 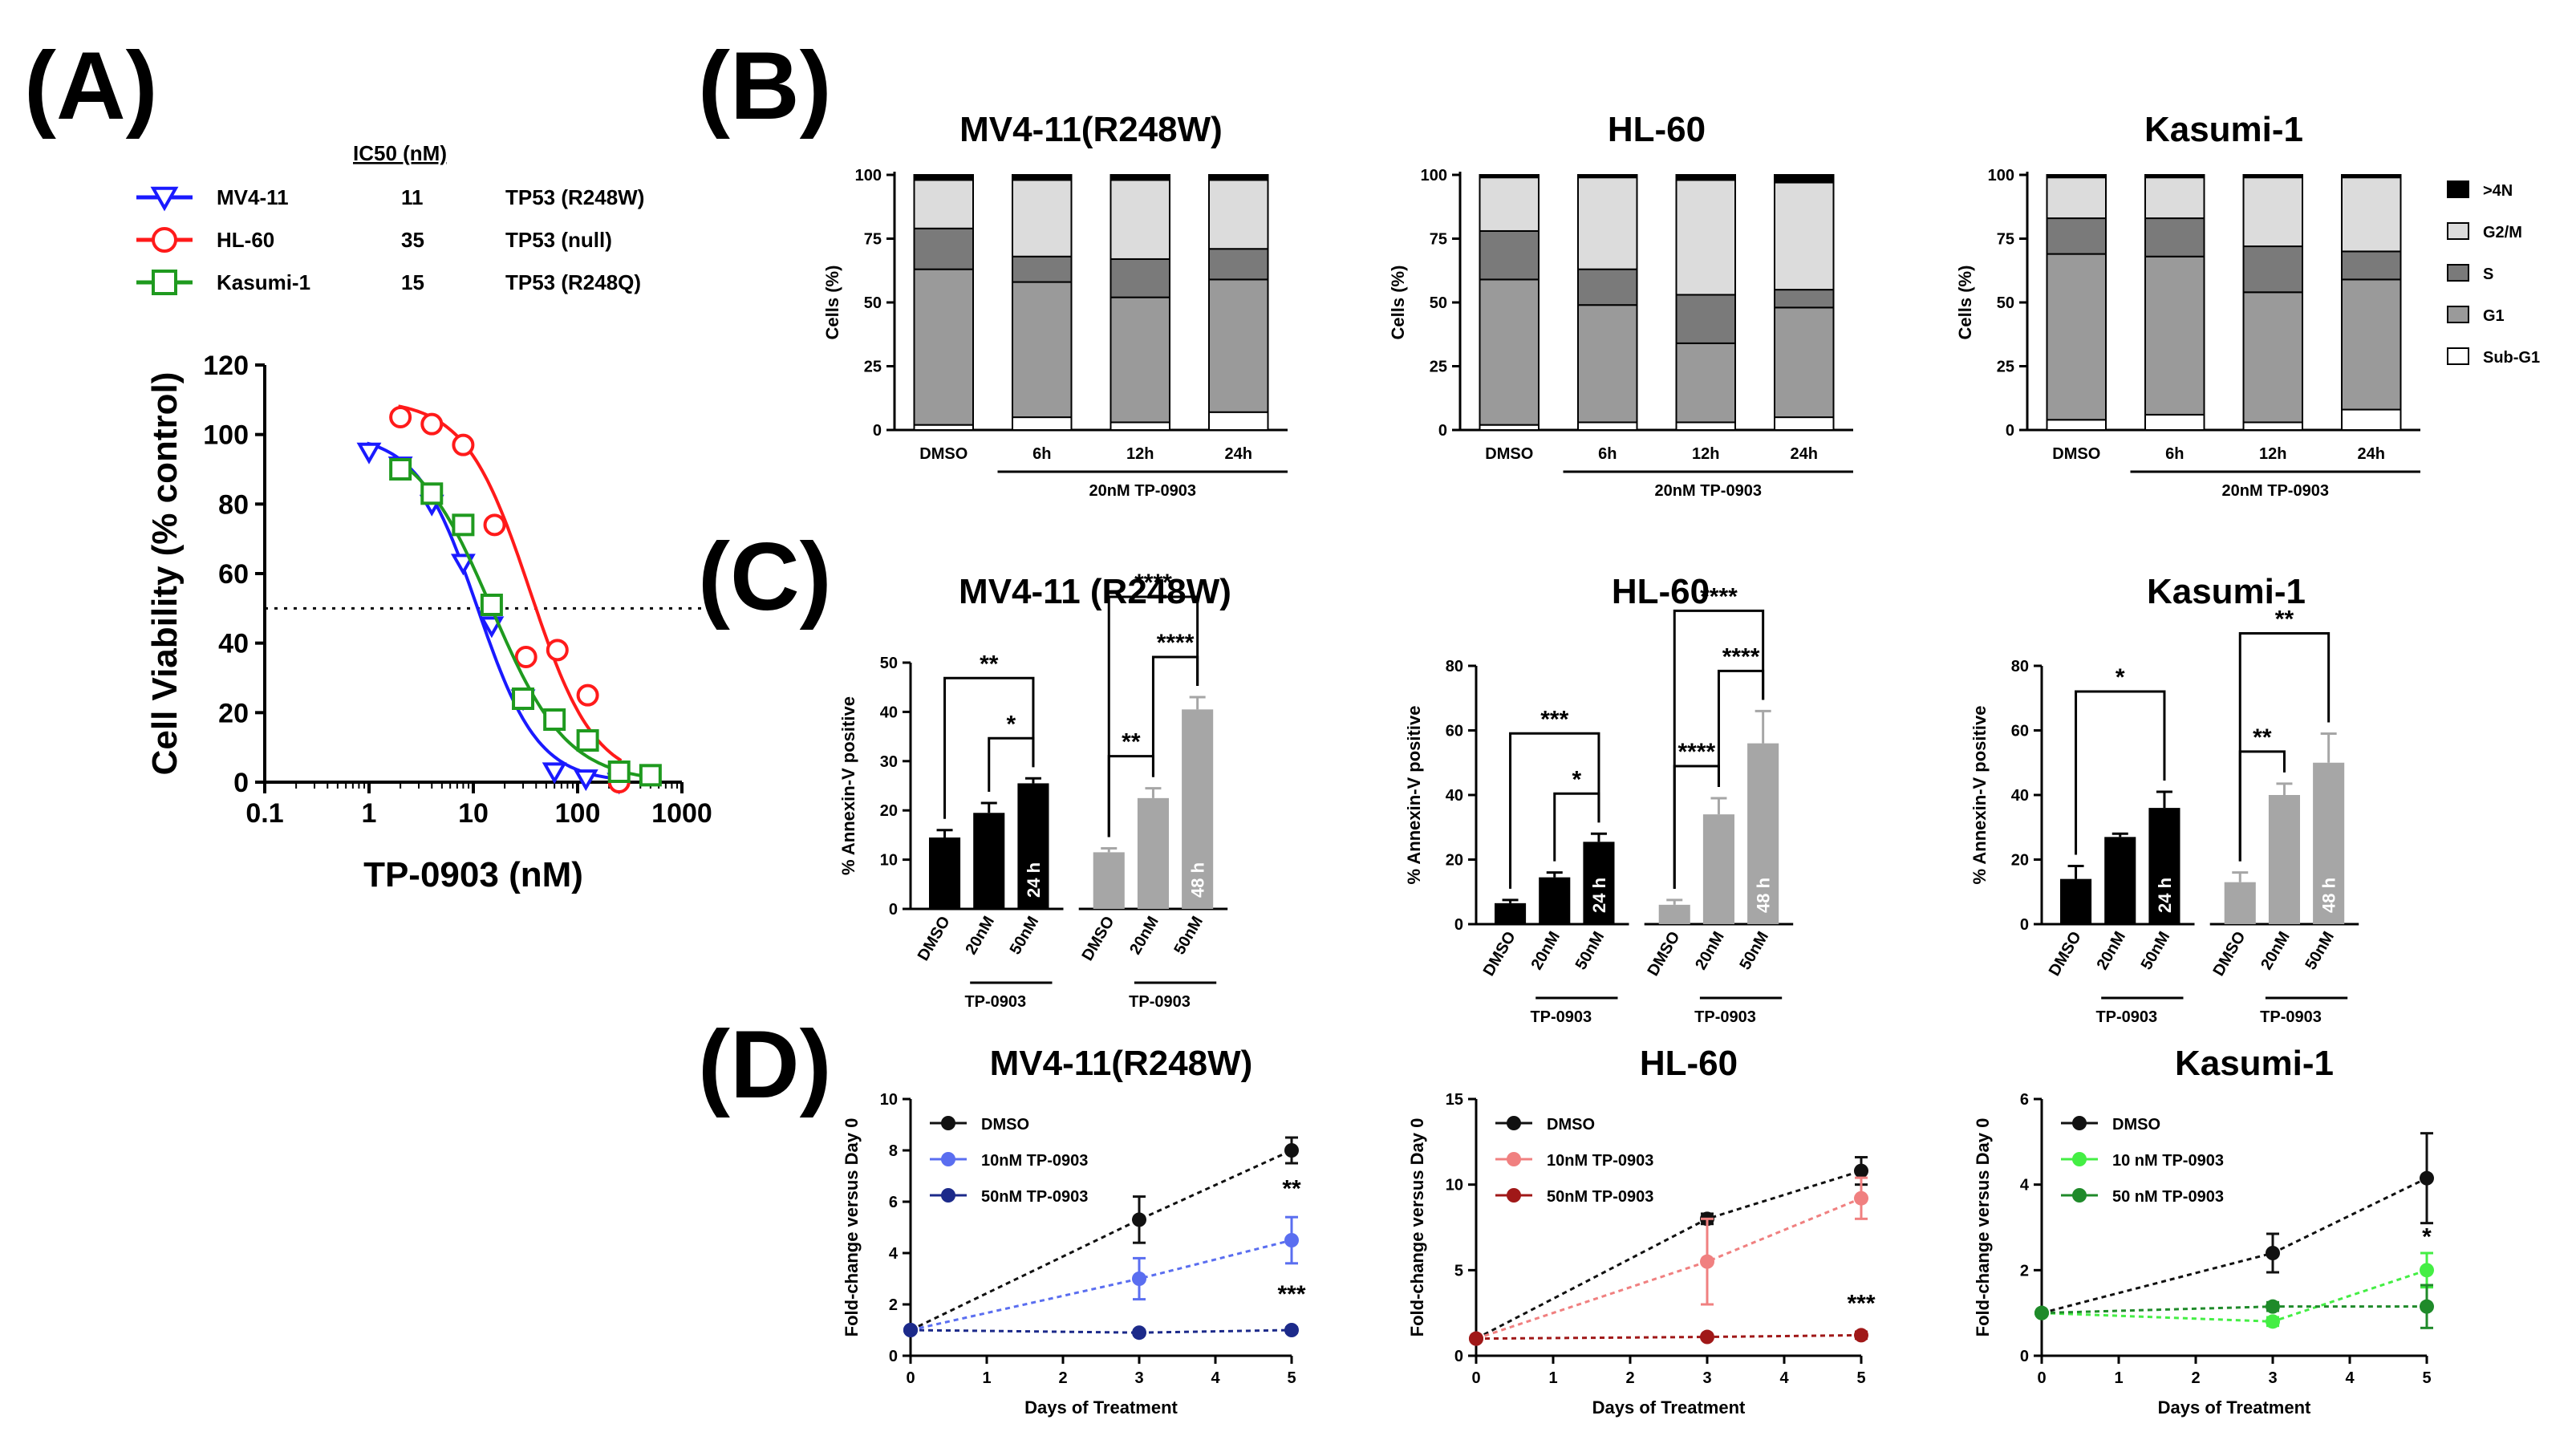 What do you see at coordinates (765, 577) in the screenshot?
I see `panel-label-c: (C)` at bounding box center [765, 577].